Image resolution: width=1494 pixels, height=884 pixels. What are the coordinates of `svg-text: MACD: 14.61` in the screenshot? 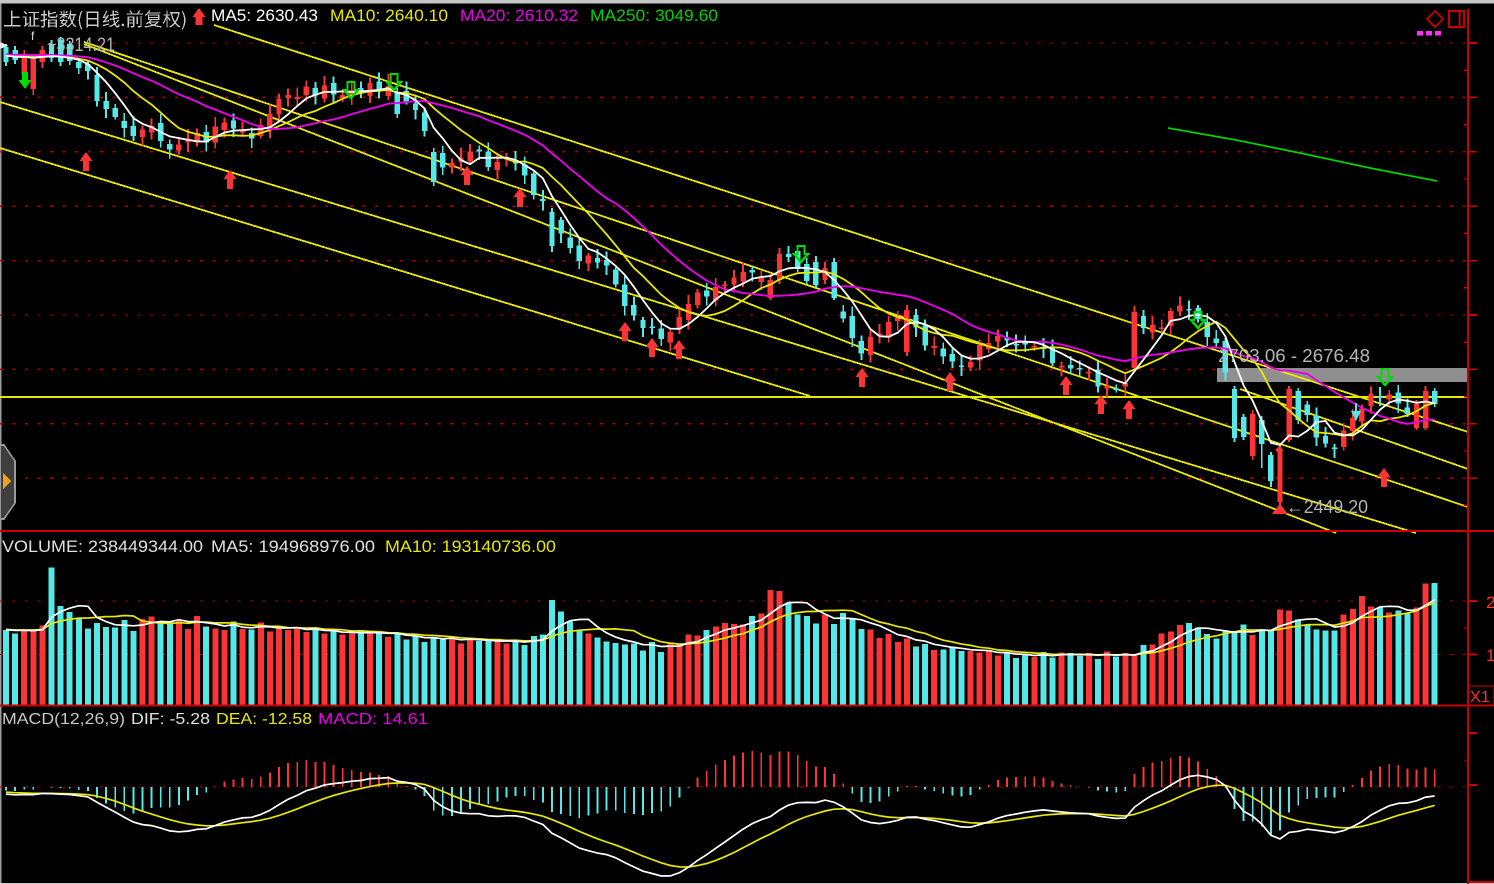 It's located at (373, 719).